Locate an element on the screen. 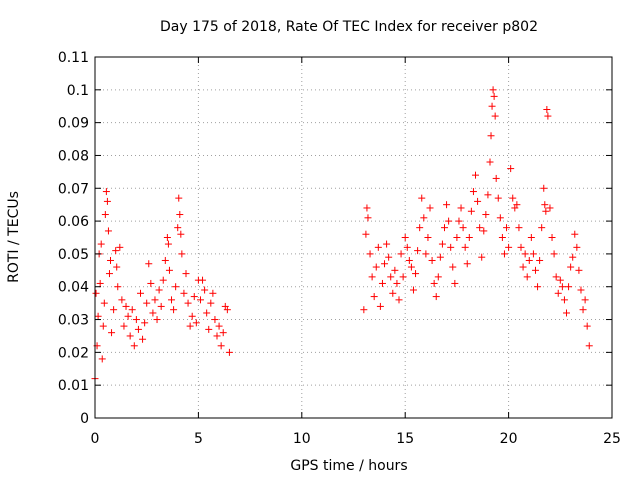 This screenshot has height=480, width=640. x-tick-label: 25 is located at coordinates (612, 439).